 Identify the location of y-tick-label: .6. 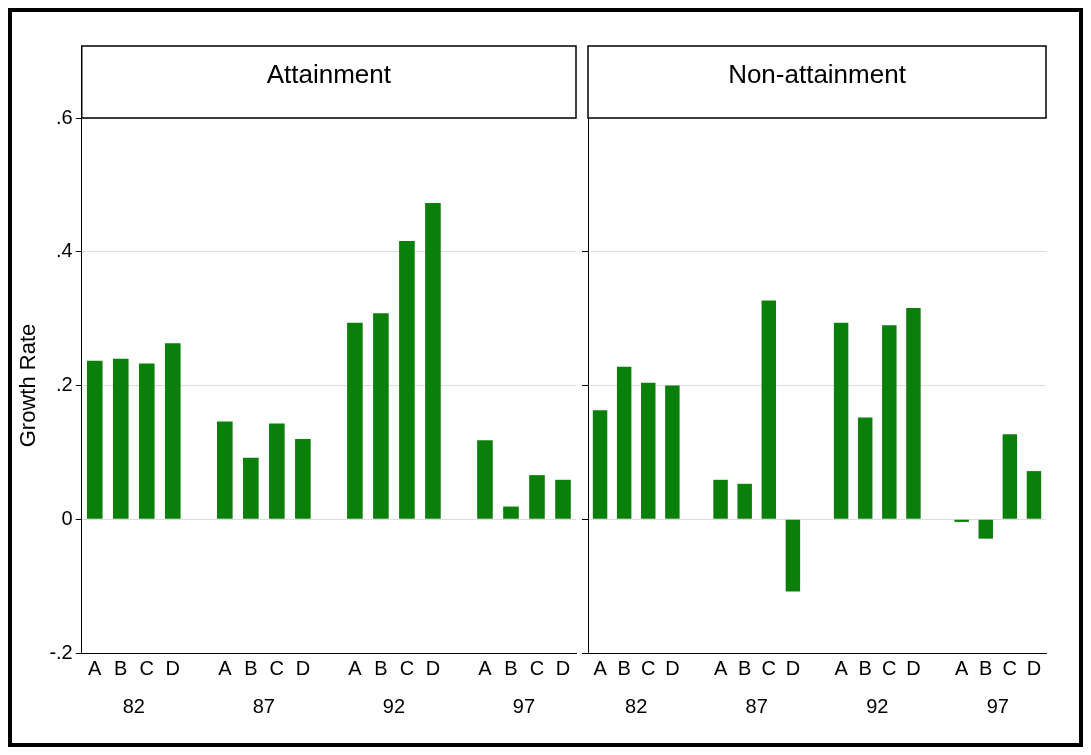
(64, 116).